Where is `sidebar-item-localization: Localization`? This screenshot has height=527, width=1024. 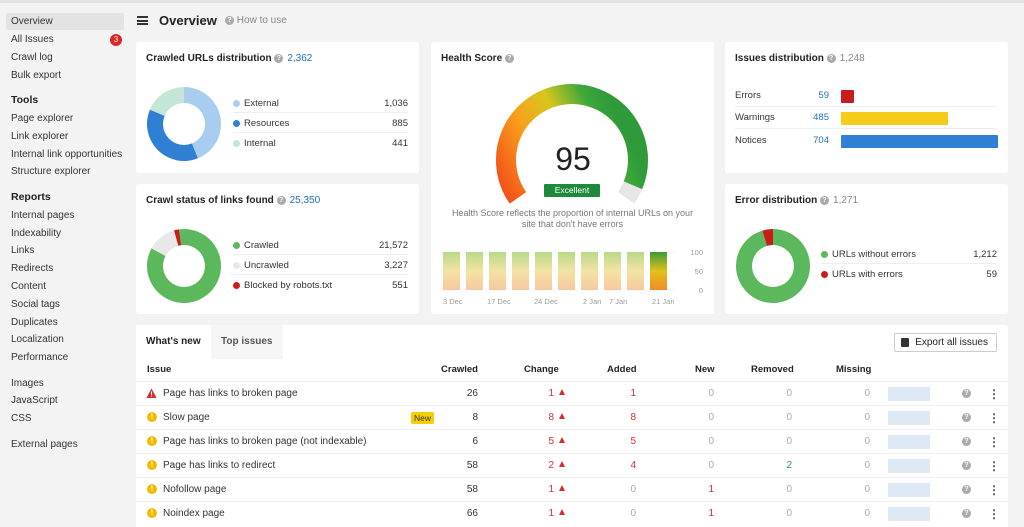 sidebar-item-localization: Localization is located at coordinates (37, 339).